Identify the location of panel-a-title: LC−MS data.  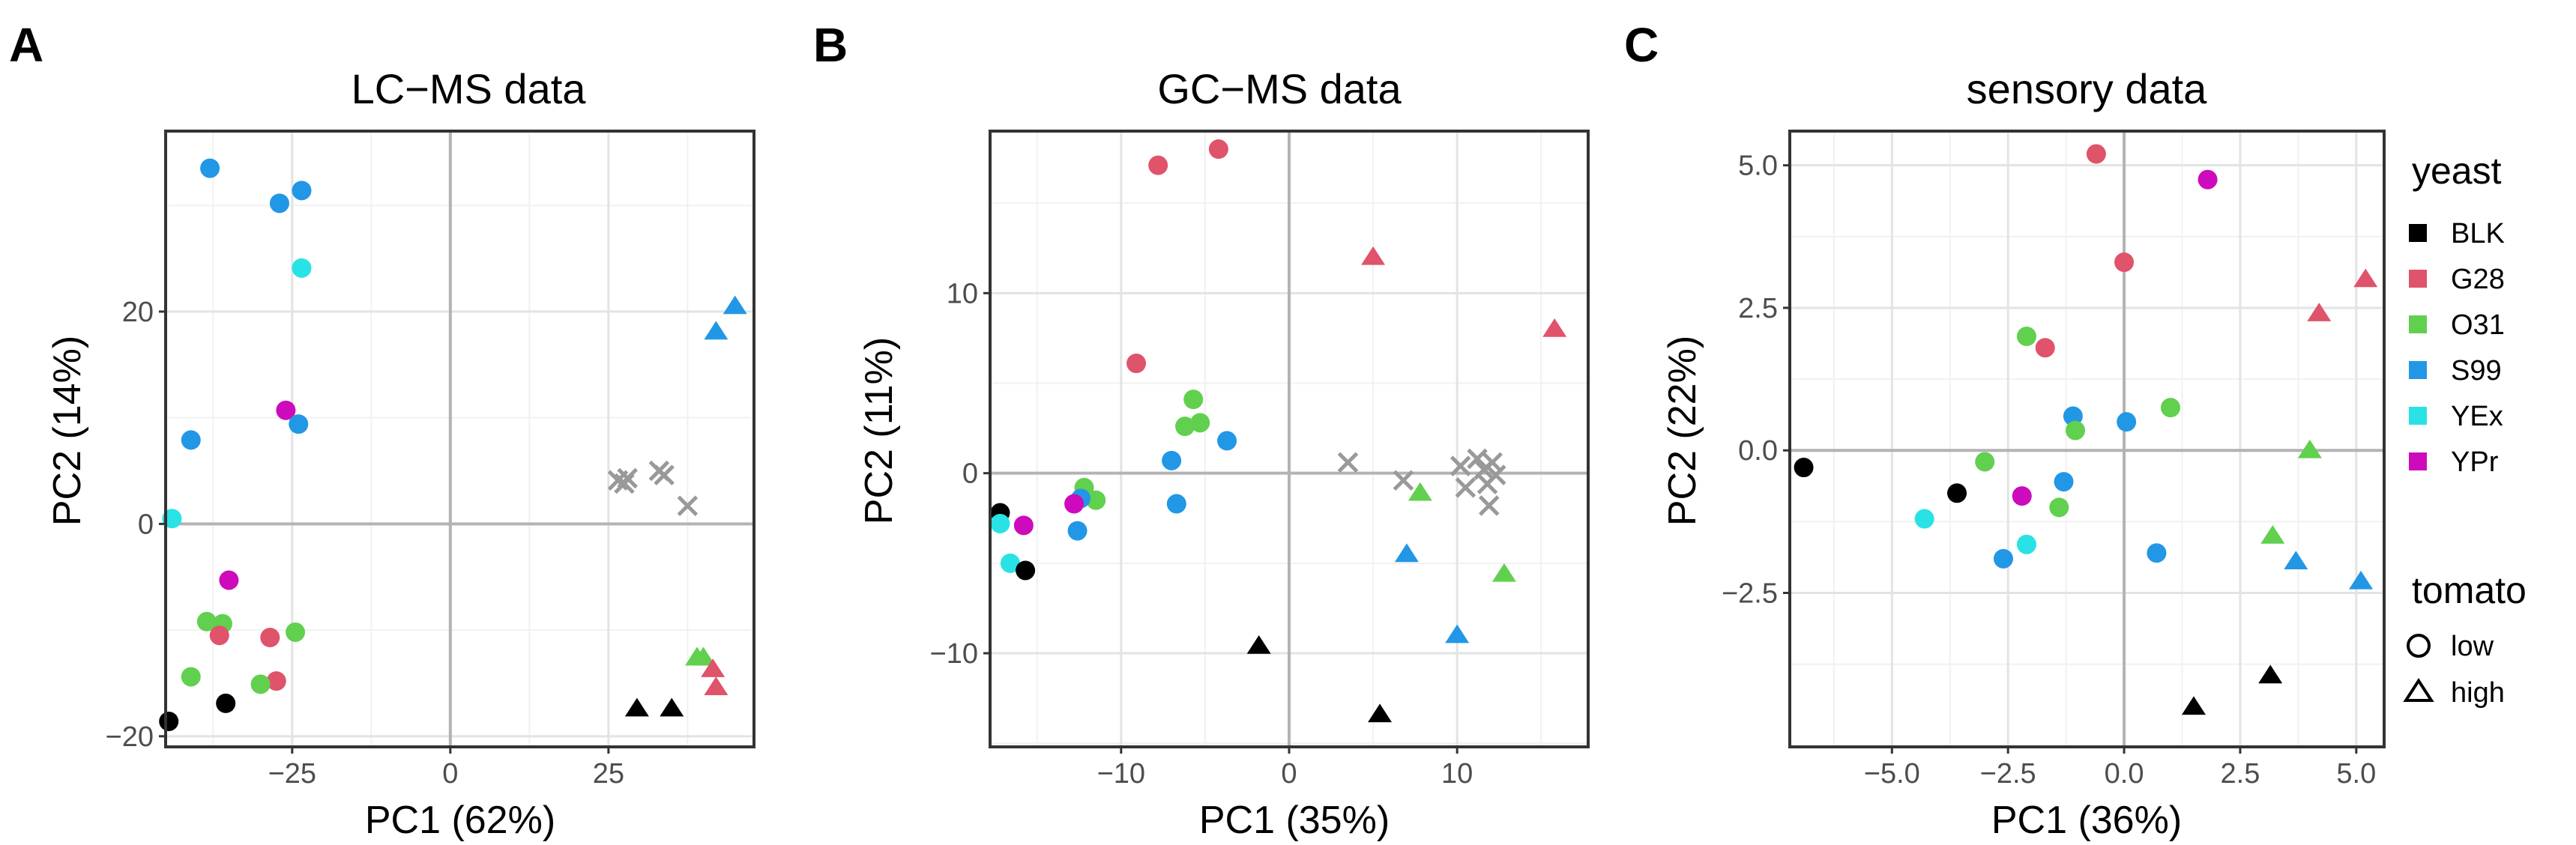
(470, 89).